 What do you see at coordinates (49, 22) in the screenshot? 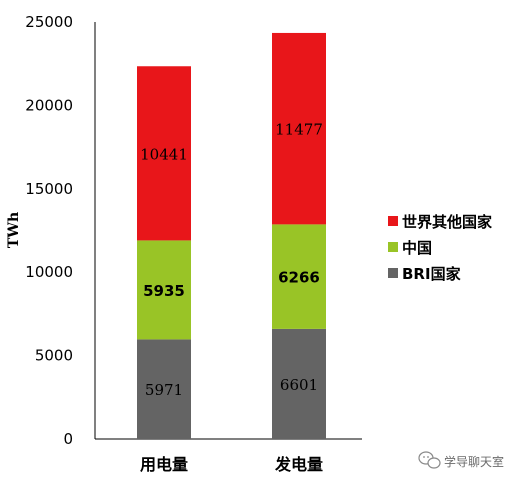
I see `y-tick-label: 25000` at bounding box center [49, 22].